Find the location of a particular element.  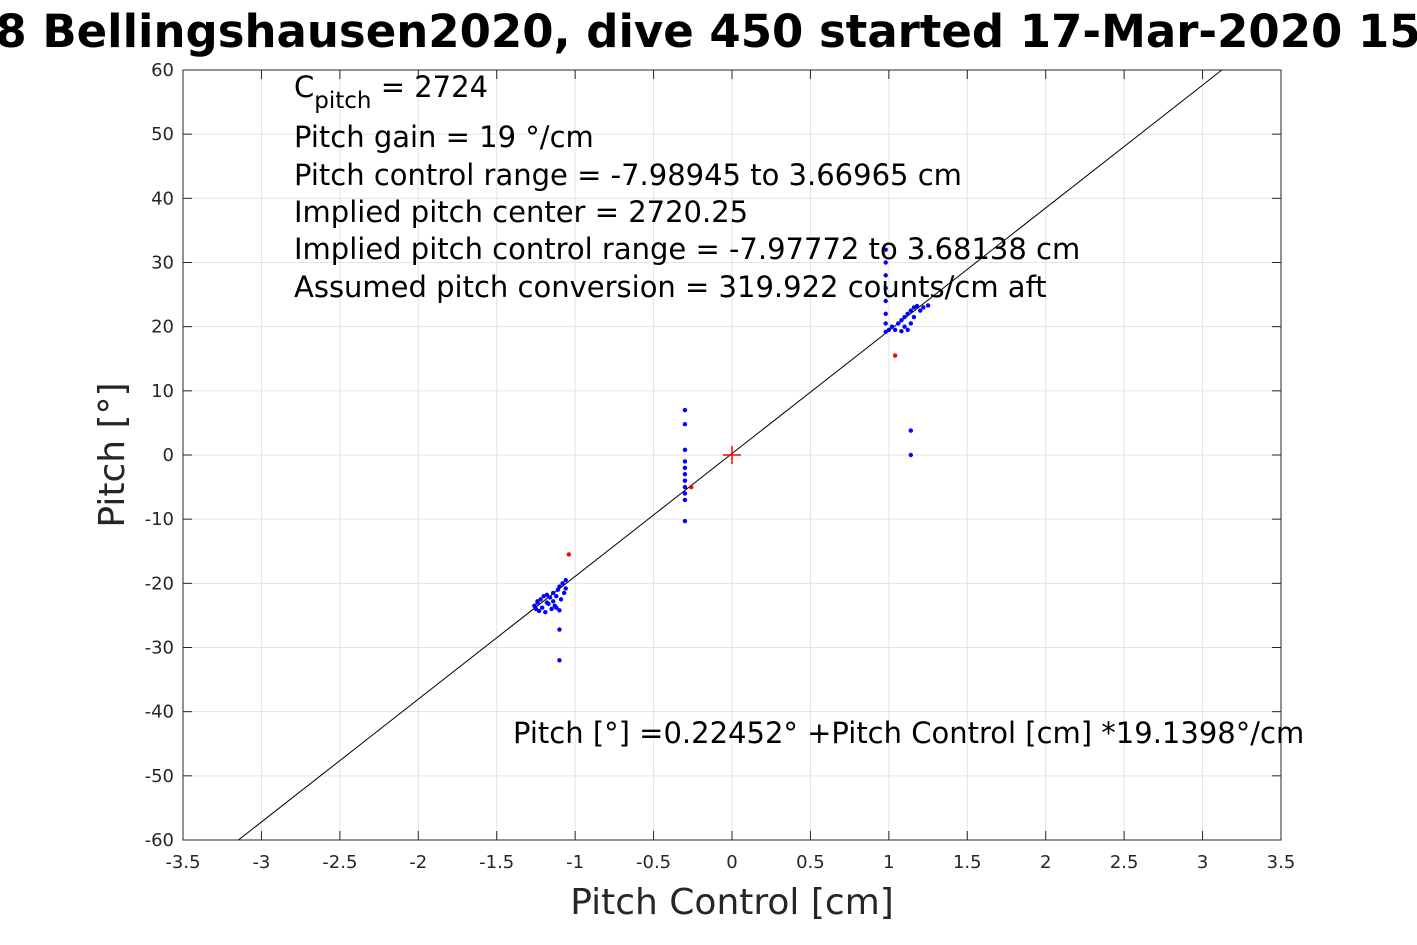

x-tick-label: 0 is located at coordinates (731, 862).